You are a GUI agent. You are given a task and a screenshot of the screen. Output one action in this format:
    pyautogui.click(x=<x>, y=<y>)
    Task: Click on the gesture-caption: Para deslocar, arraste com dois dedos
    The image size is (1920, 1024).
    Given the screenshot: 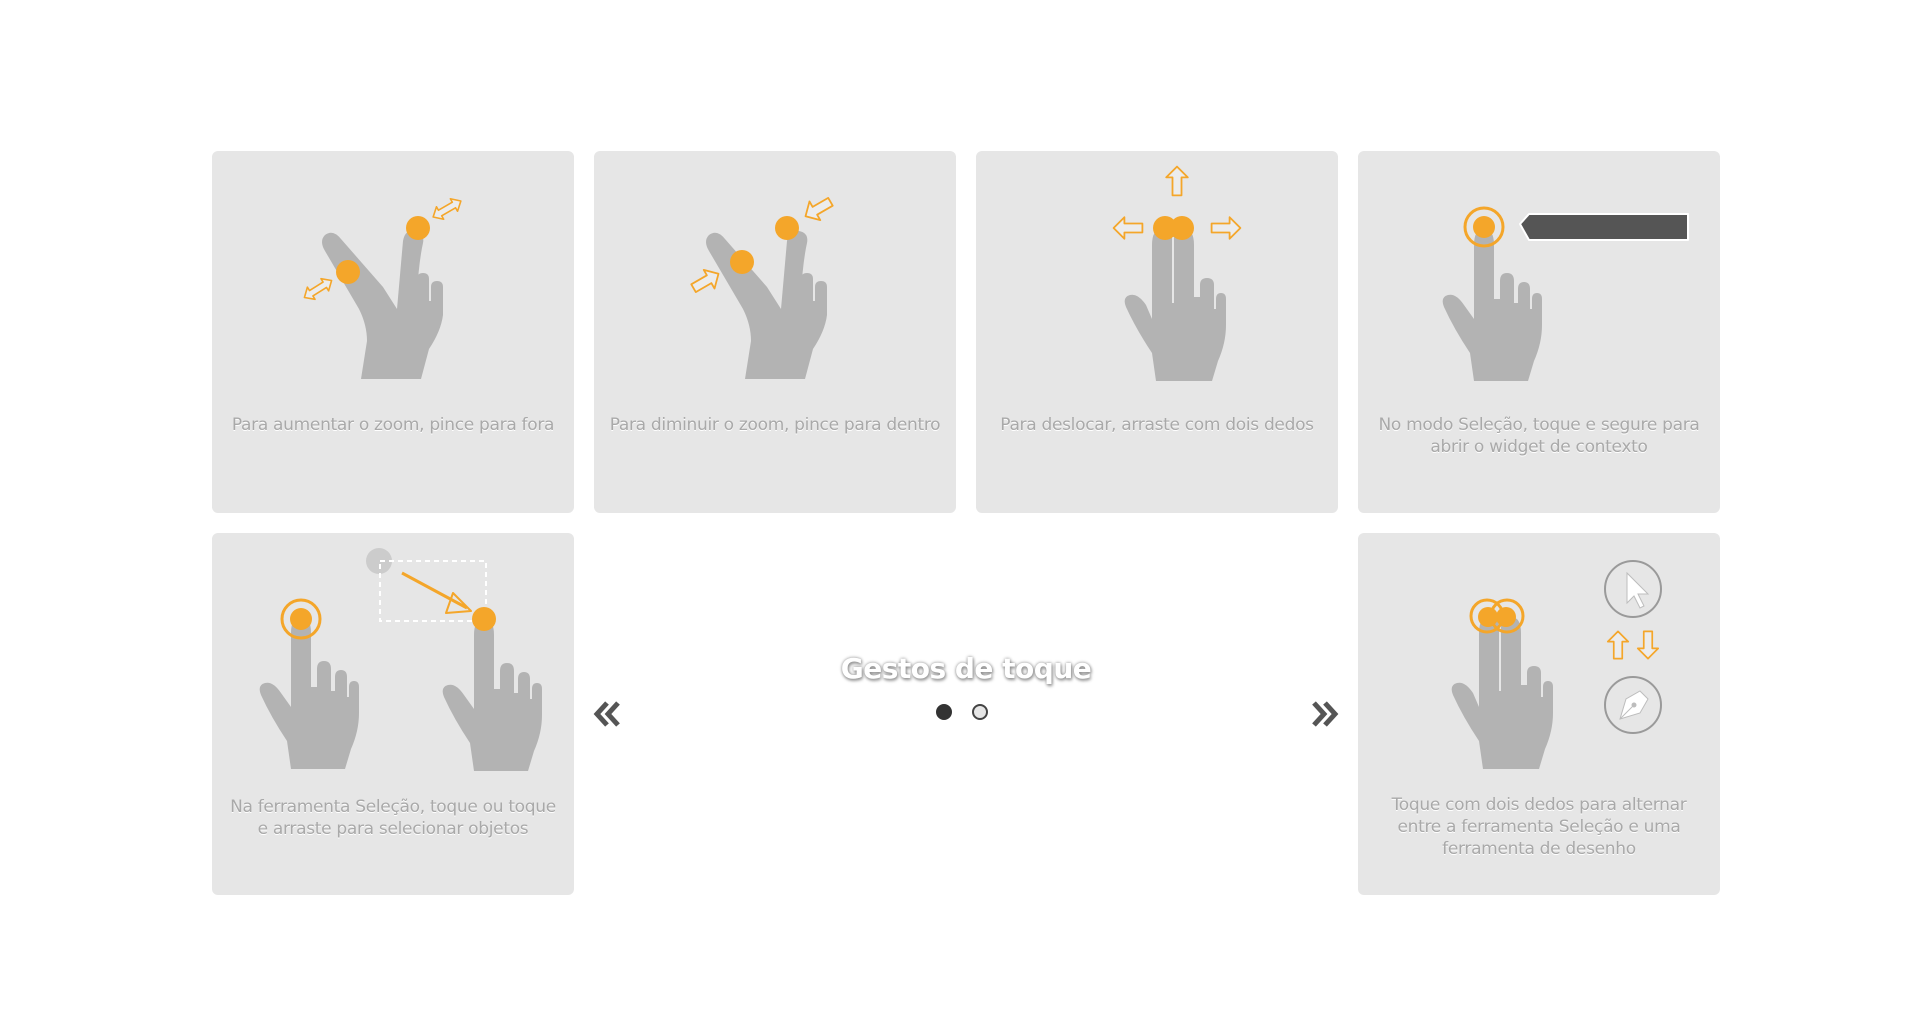 What is the action you would take?
    pyautogui.click(x=1157, y=425)
    